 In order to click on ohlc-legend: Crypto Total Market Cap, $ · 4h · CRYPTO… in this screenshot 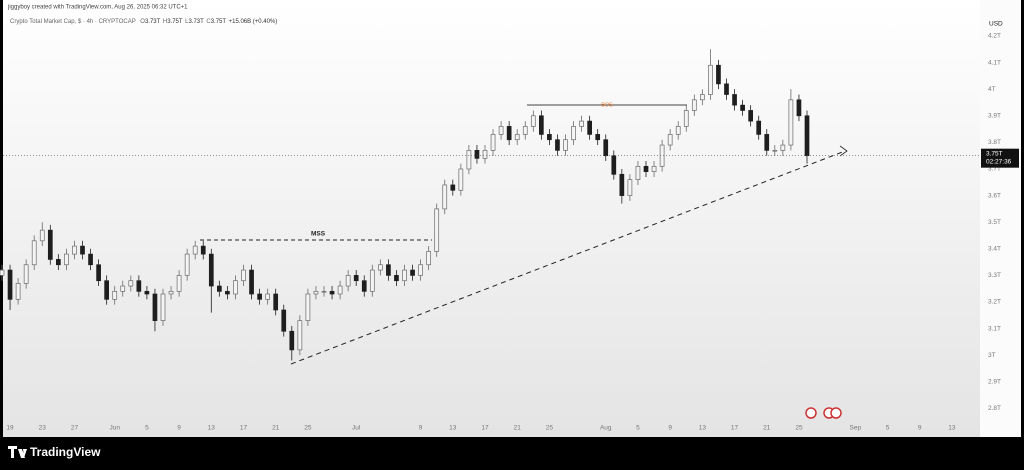, I will do `click(143, 22)`.